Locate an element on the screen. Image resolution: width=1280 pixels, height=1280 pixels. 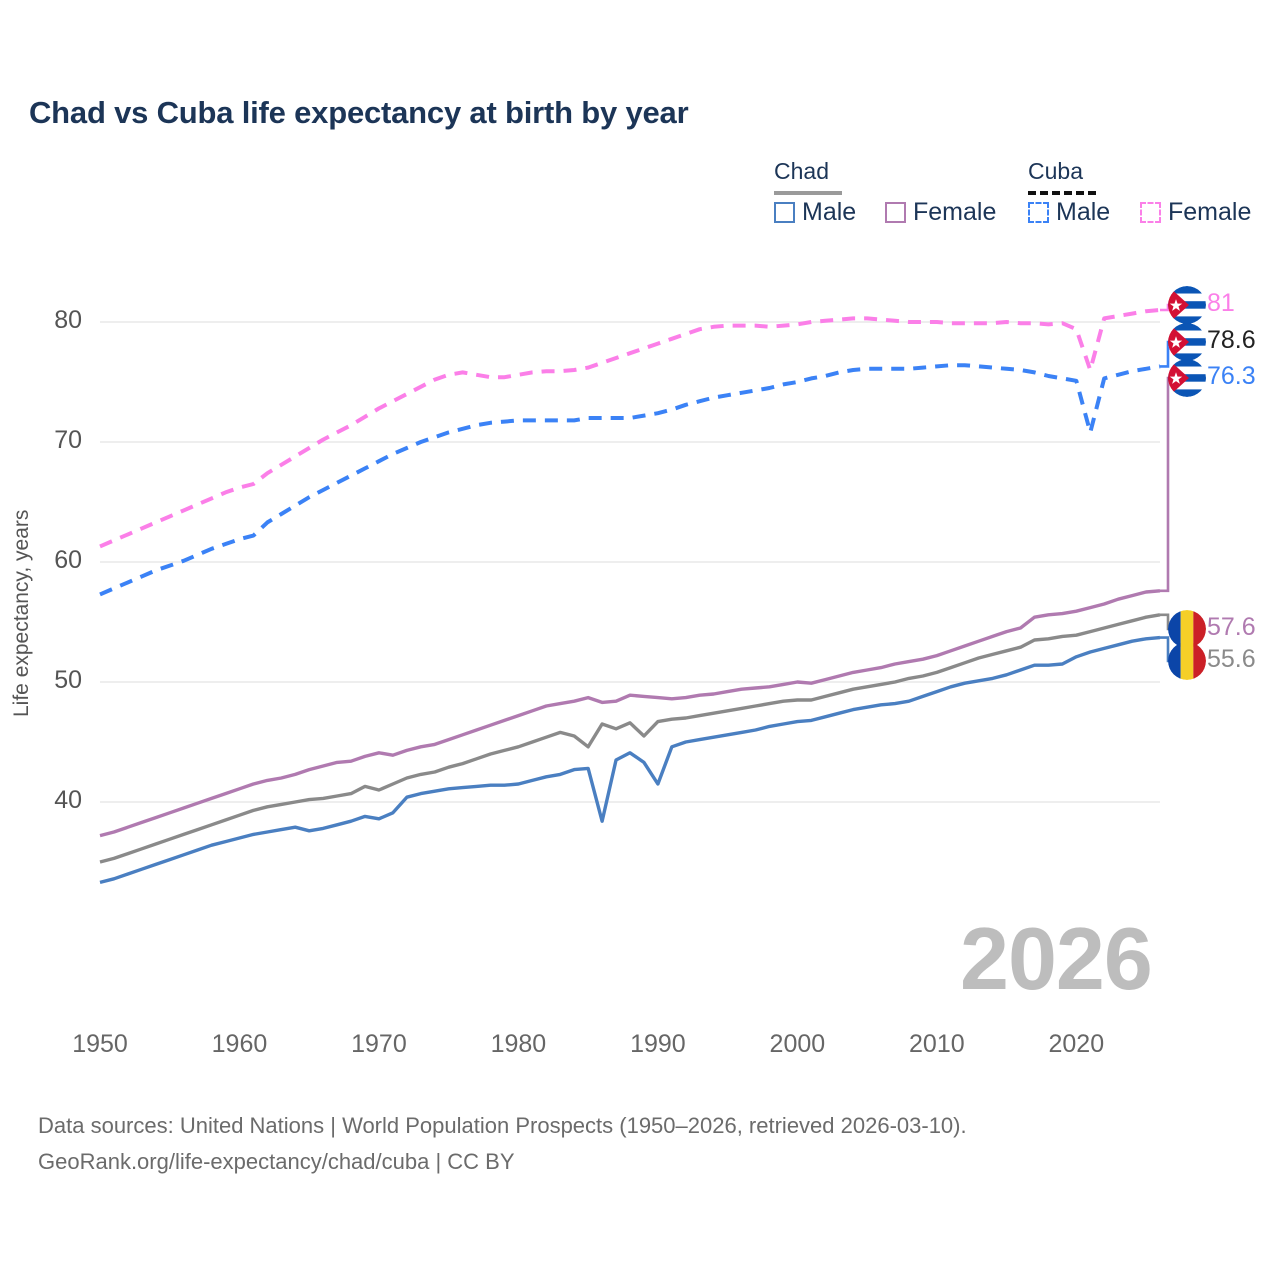
x-tick-label: 1990 is located at coordinates (658, 1044).